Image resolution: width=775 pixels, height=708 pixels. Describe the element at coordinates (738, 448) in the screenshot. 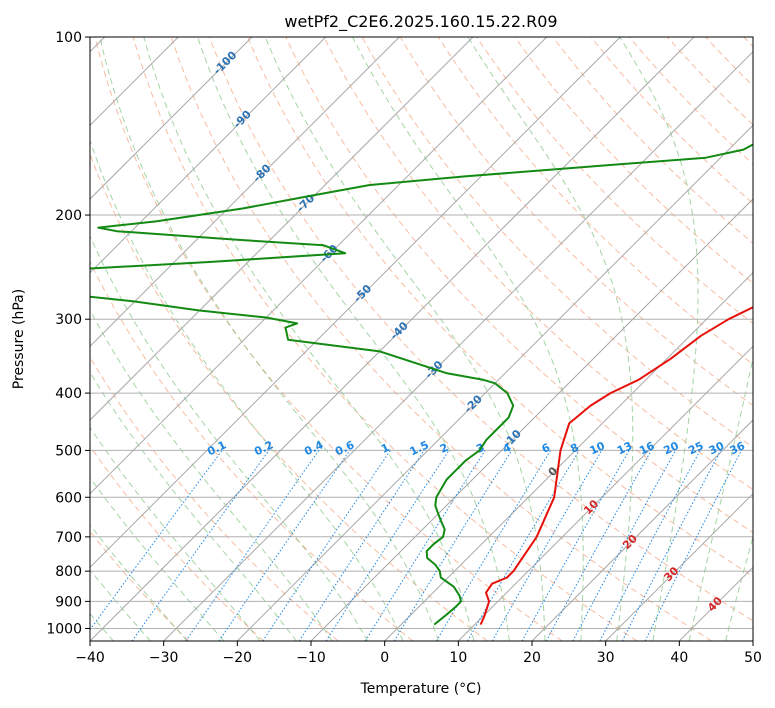

I see `mixing-ratio-label: 36` at that location.